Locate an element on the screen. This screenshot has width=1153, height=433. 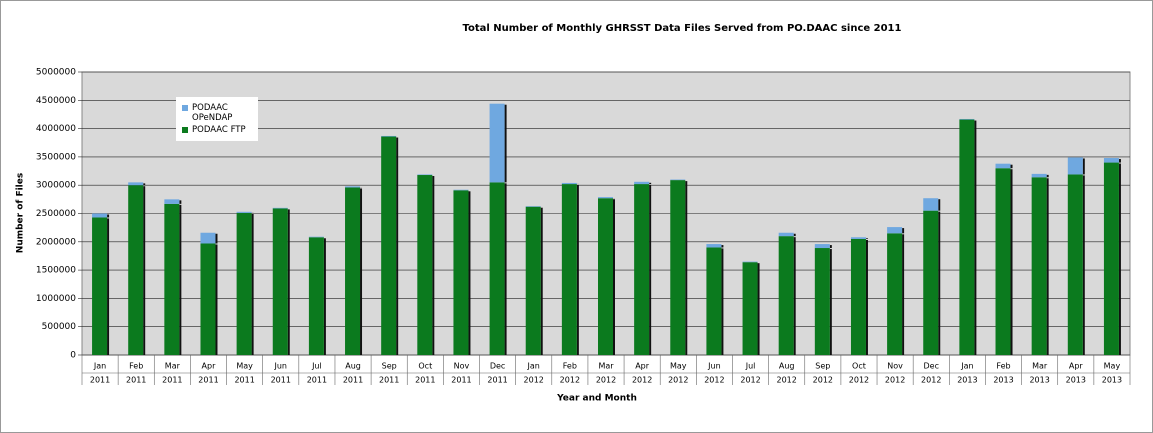
x-tick-label: Dec is located at coordinates (930, 366).